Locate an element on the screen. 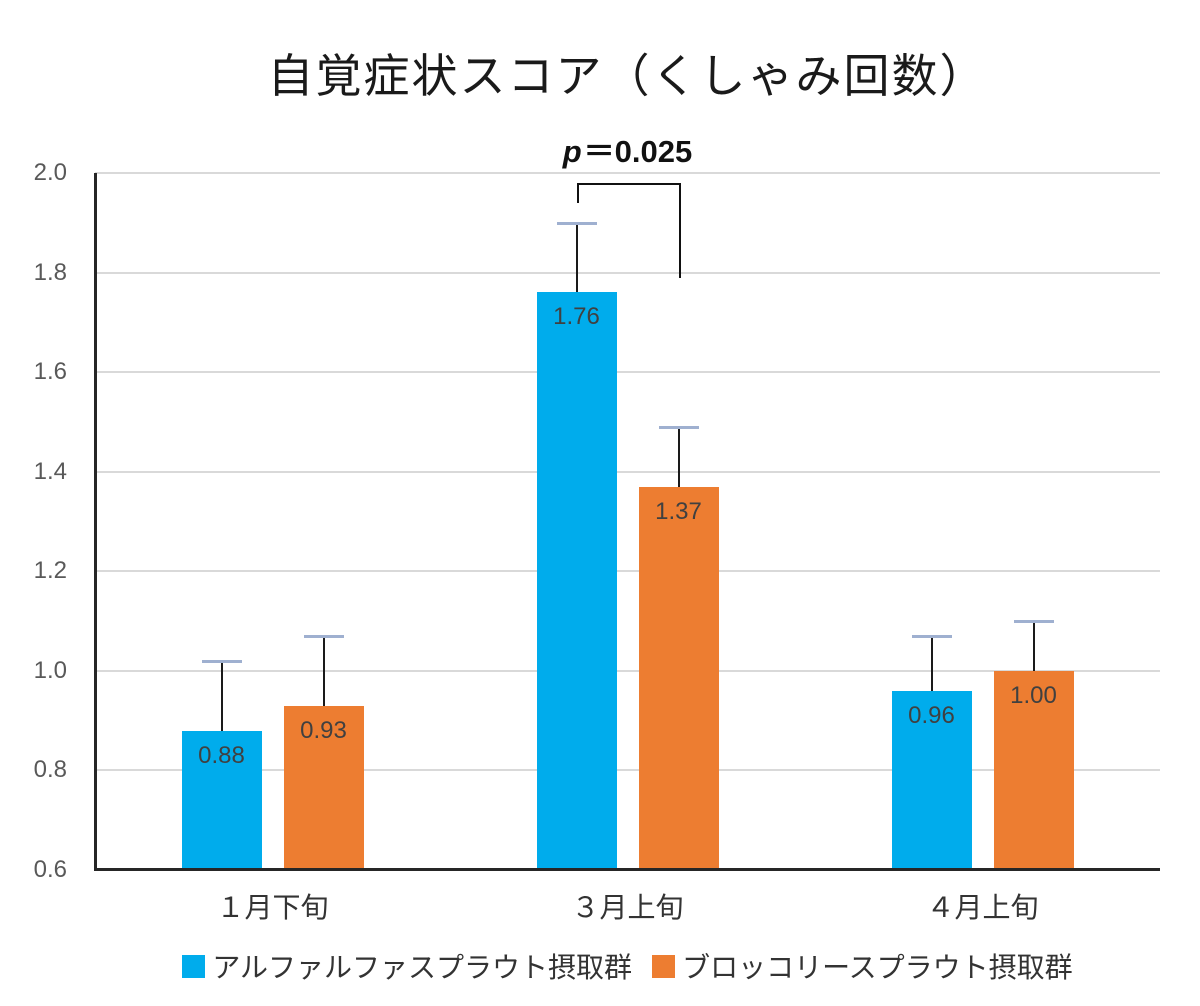 The width and height of the screenshot is (1200, 1006). bar-value-label: 1.00 is located at coordinates (1033, 695).